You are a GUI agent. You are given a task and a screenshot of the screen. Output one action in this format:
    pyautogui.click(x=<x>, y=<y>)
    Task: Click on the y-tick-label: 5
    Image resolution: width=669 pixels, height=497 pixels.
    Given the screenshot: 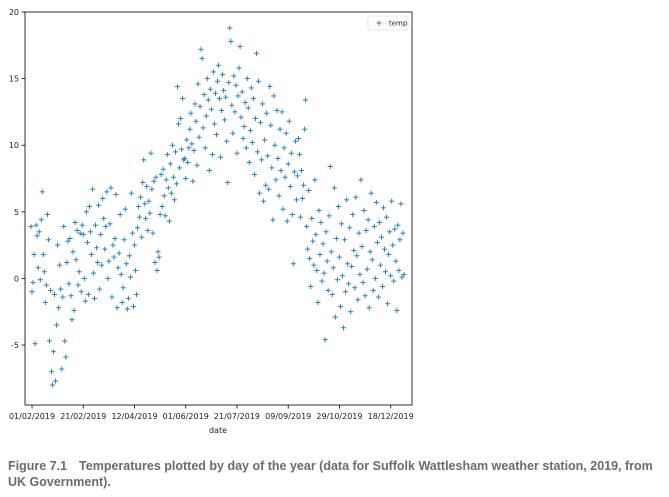 What is the action you would take?
    pyautogui.click(x=16, y=212)
    